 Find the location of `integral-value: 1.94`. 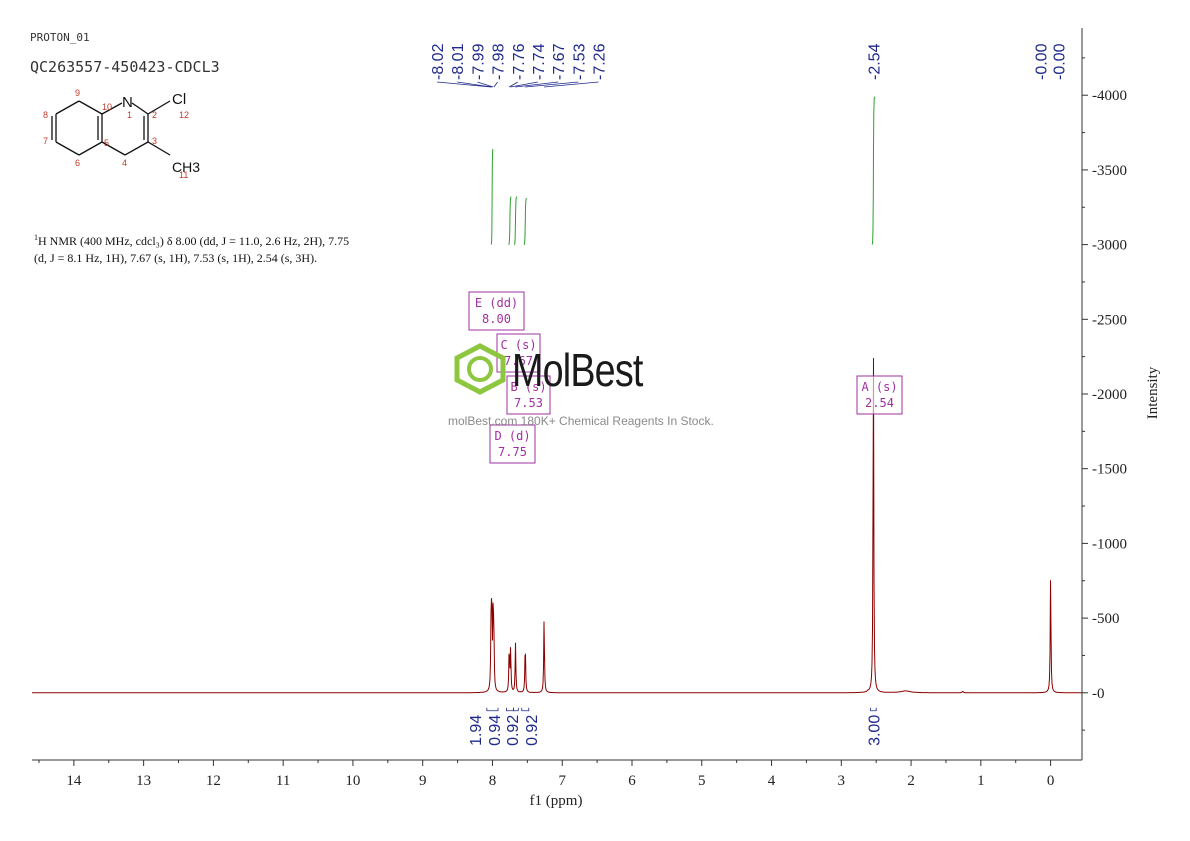

integral-value: 1.94 is located at coordinates (476, 730).